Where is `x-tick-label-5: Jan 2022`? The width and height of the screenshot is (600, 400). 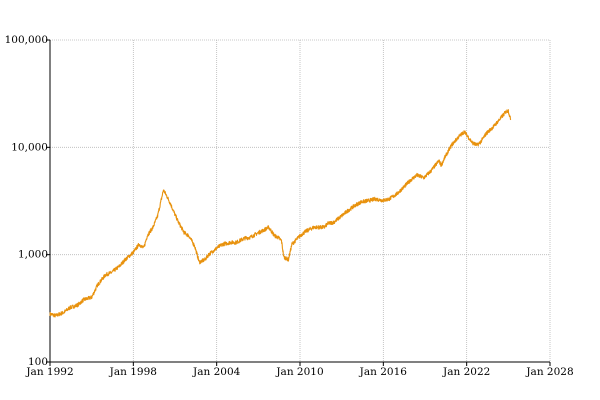
x-tick-label-5: Jan 2022 is located at coordinates (466, 372).